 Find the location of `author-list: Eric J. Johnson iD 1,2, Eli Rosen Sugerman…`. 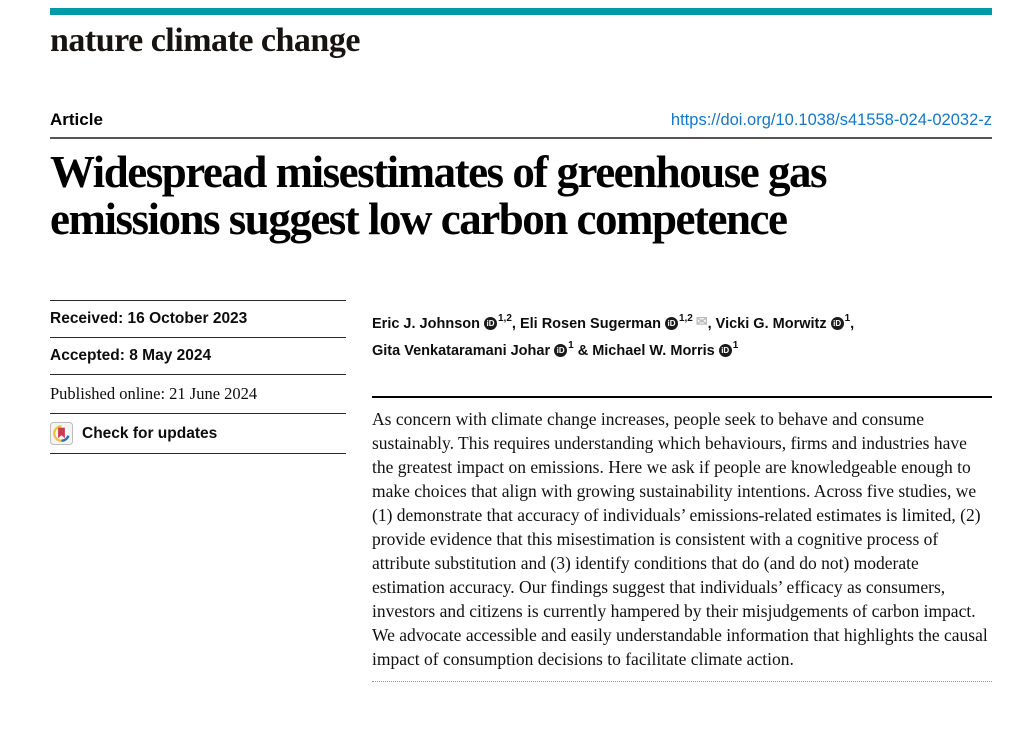

author-list: Eric J. Johnson iD 1,2, Eli Rosen Sugerman… is located at coordinates (682, 332).